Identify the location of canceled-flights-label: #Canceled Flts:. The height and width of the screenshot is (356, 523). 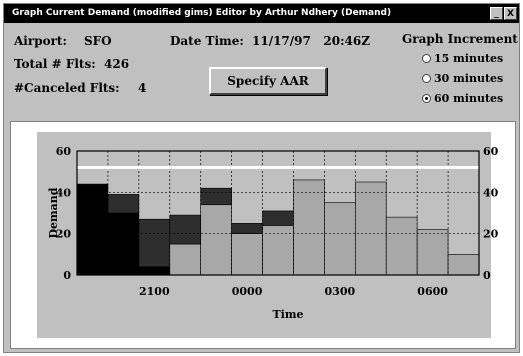
(67, 88).